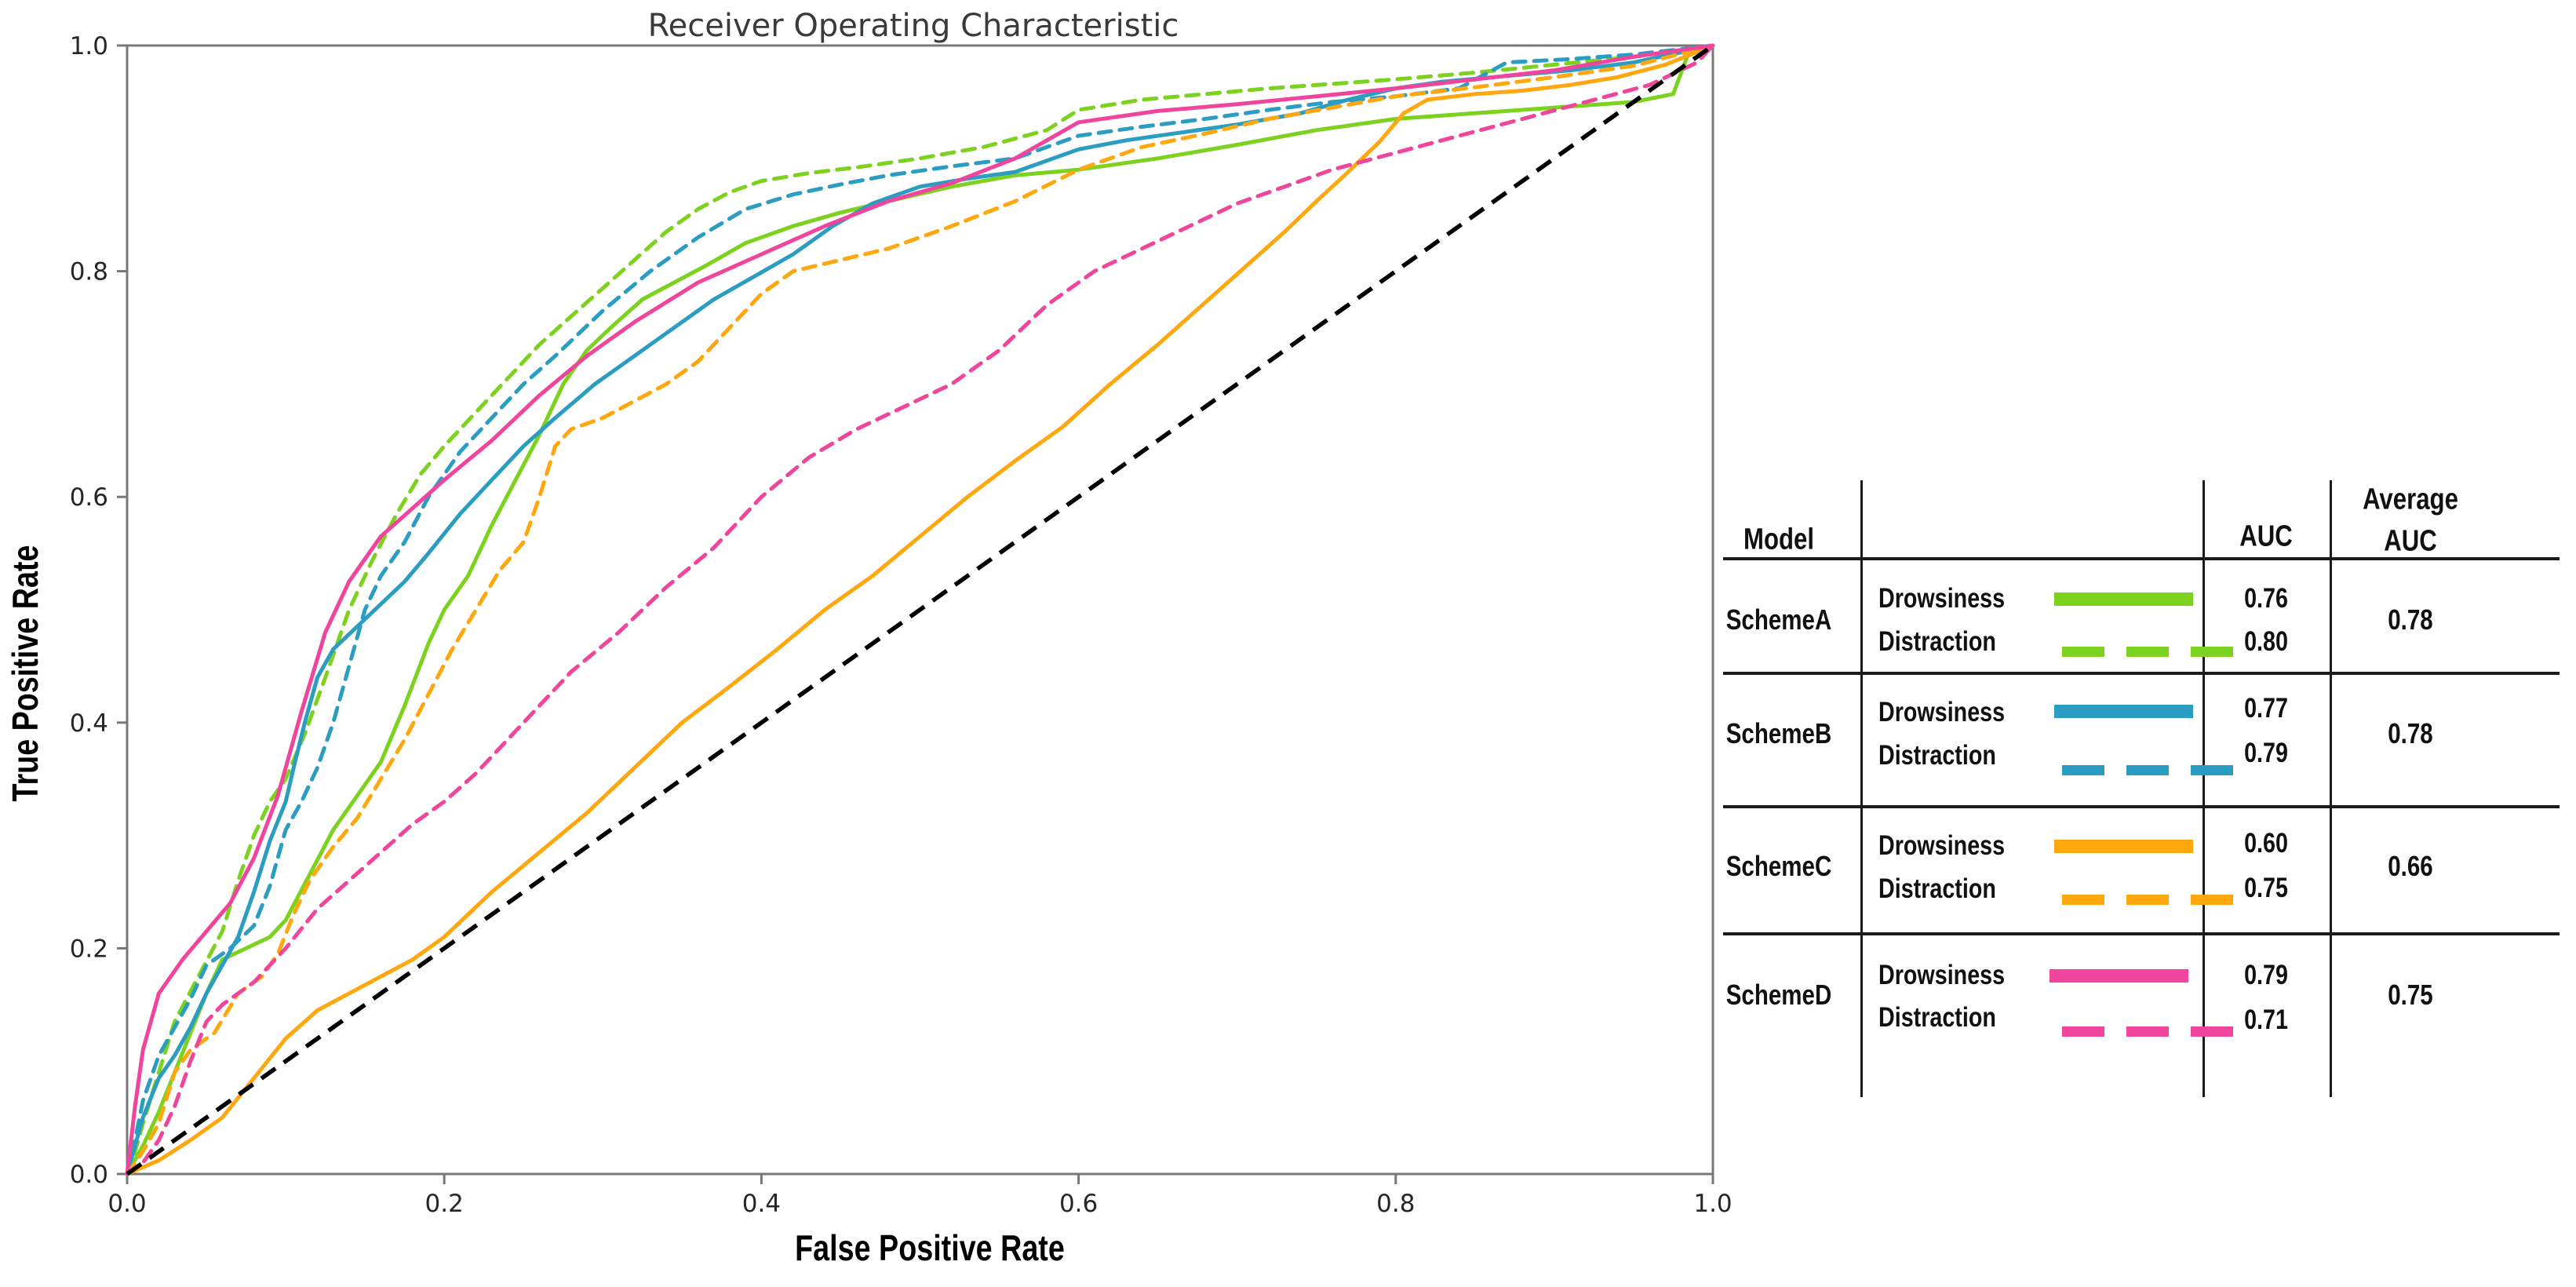 This screenshot has height=1287, width=2576. I want to click on table-model-name: SchemeD, so click(1778, 995).